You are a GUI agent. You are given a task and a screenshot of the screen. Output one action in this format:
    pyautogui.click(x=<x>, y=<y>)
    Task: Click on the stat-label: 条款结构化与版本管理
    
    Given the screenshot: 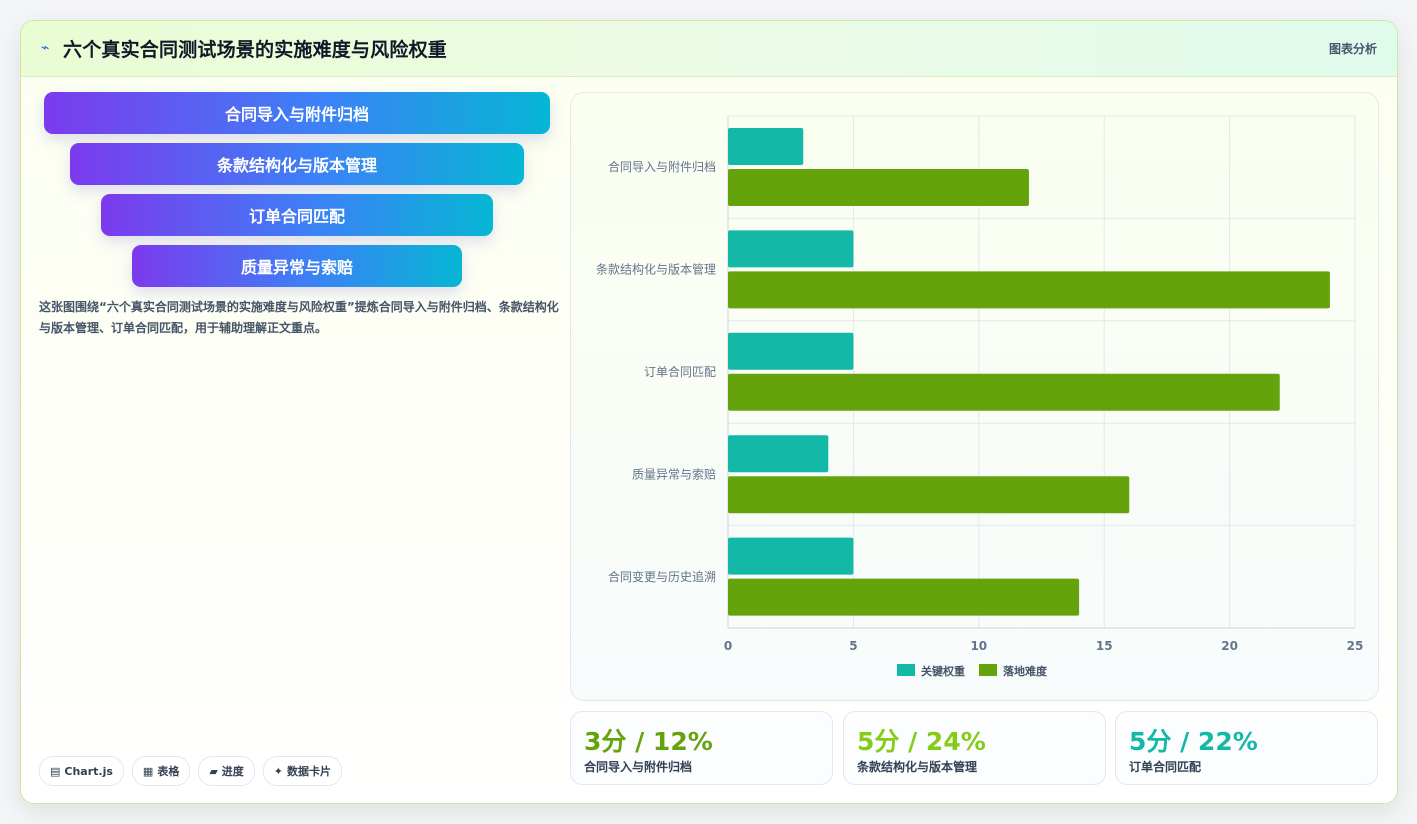 What is the action you would take?
    pyautogui.click(x=917, y=767)
    